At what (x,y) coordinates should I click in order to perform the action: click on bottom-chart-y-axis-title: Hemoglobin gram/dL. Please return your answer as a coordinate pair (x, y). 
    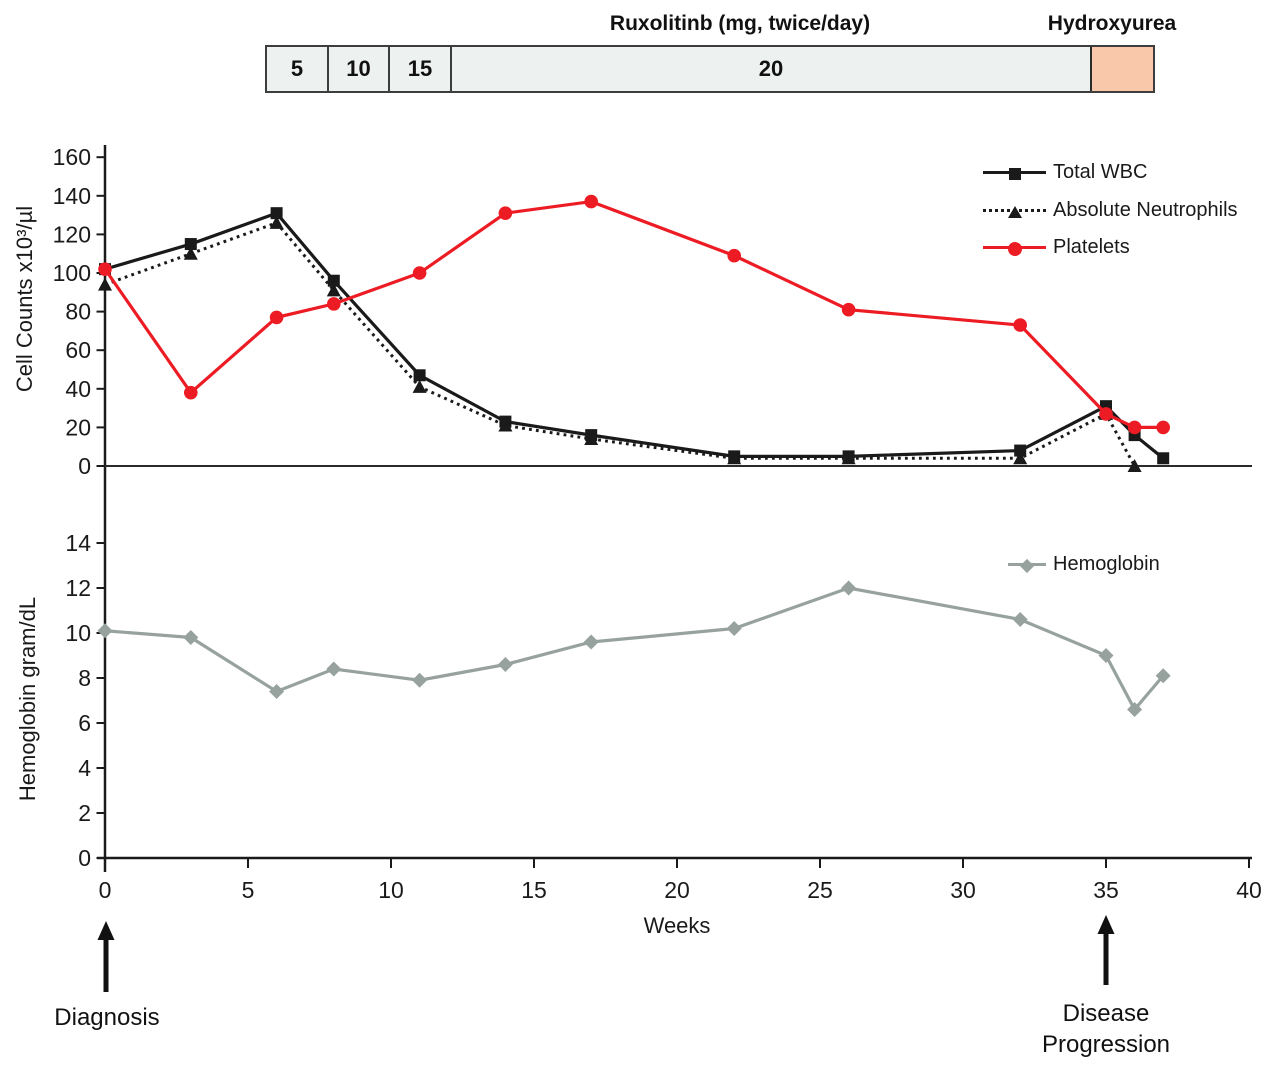
    Looking at the image, I should click on (27, 699).